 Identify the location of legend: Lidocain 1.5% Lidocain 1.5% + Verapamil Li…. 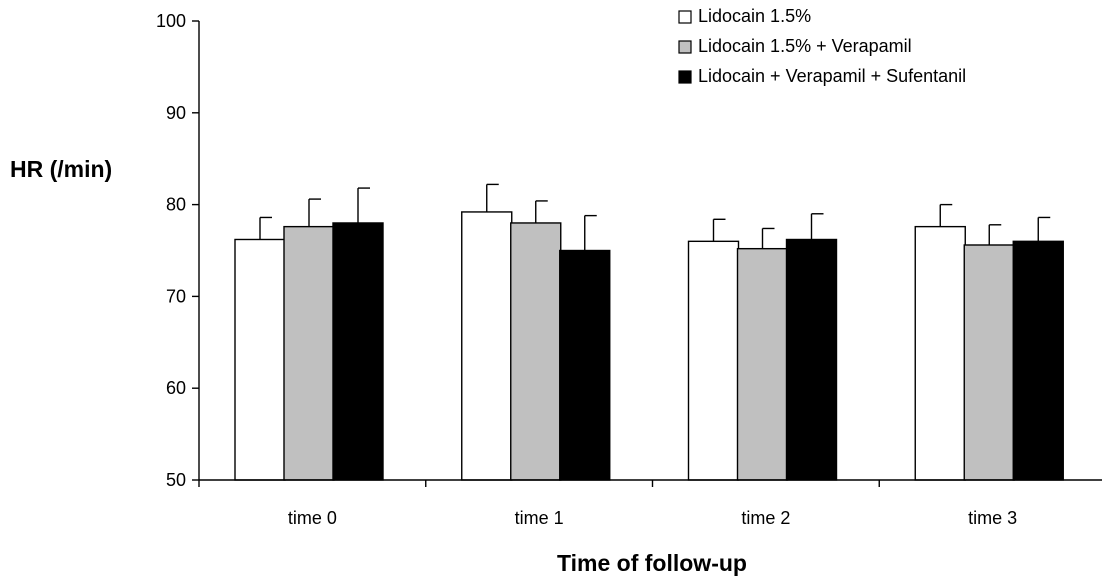
(822, 46).